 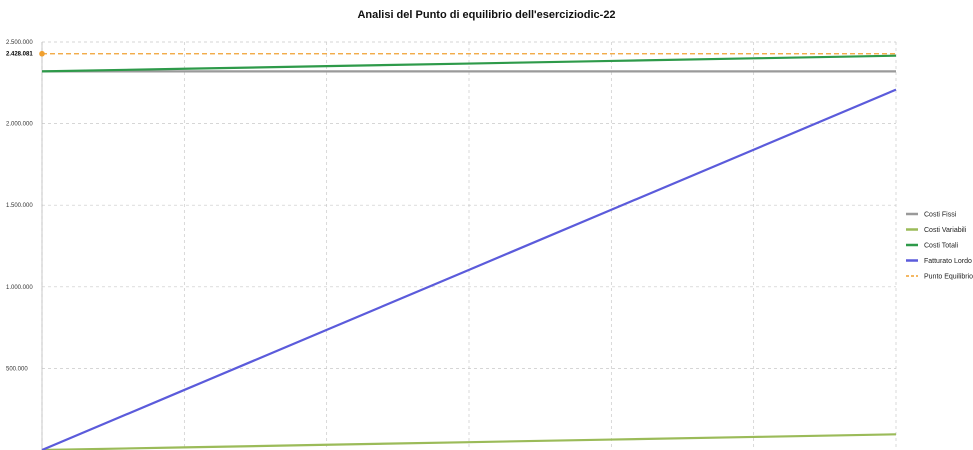 What do you see at coordinates (948, 261) in the screenshot?
I see `legend-label: Fatturato Lordo` at bounding box center [948, 261].